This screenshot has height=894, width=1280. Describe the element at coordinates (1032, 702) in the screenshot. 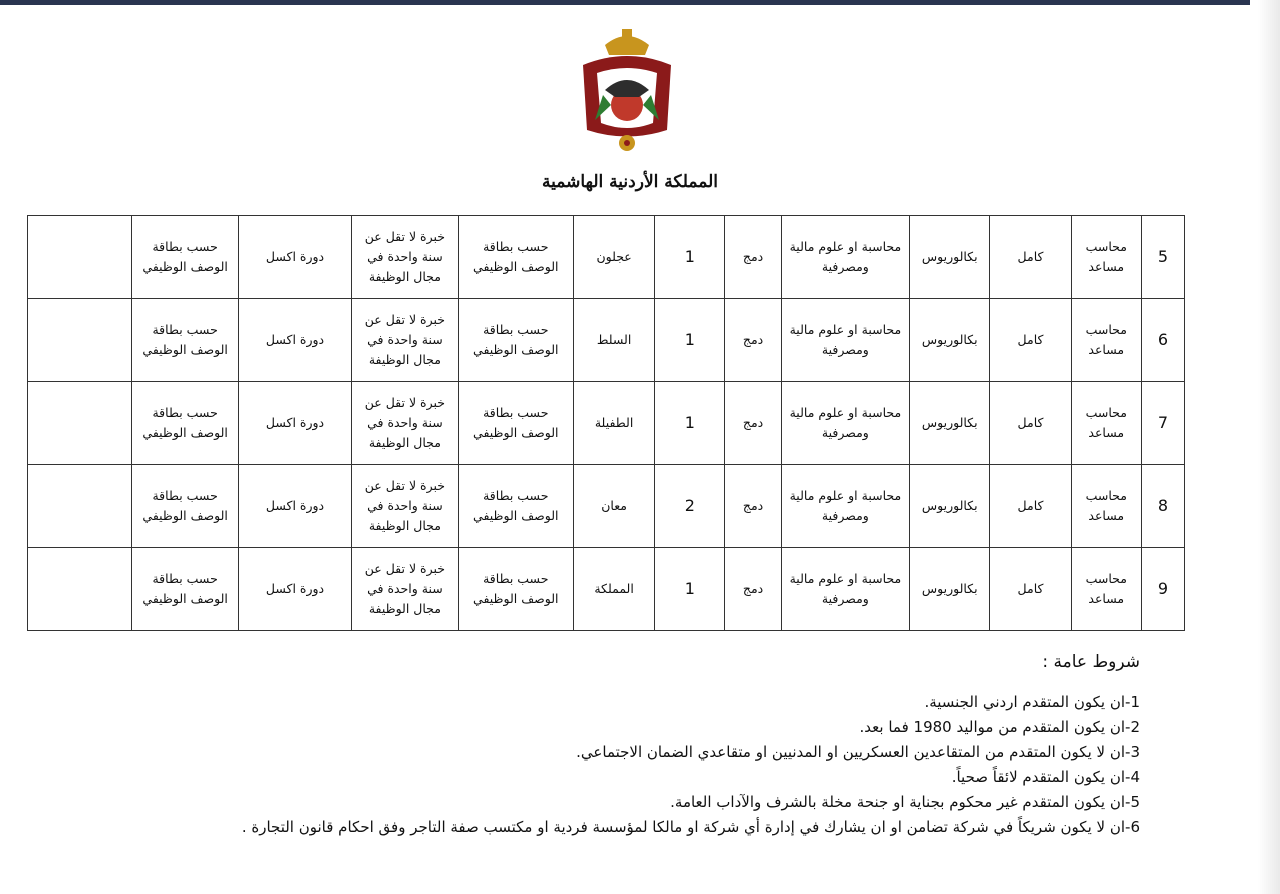

I see `condition-item: 1-ان يكون المتقدم اردني الجنسية.` at that location.